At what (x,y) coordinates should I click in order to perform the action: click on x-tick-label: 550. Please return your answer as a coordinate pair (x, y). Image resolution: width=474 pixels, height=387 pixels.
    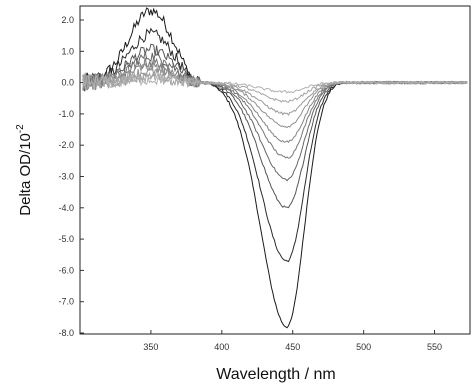
    Looking at the image, I should click on (434, 347).